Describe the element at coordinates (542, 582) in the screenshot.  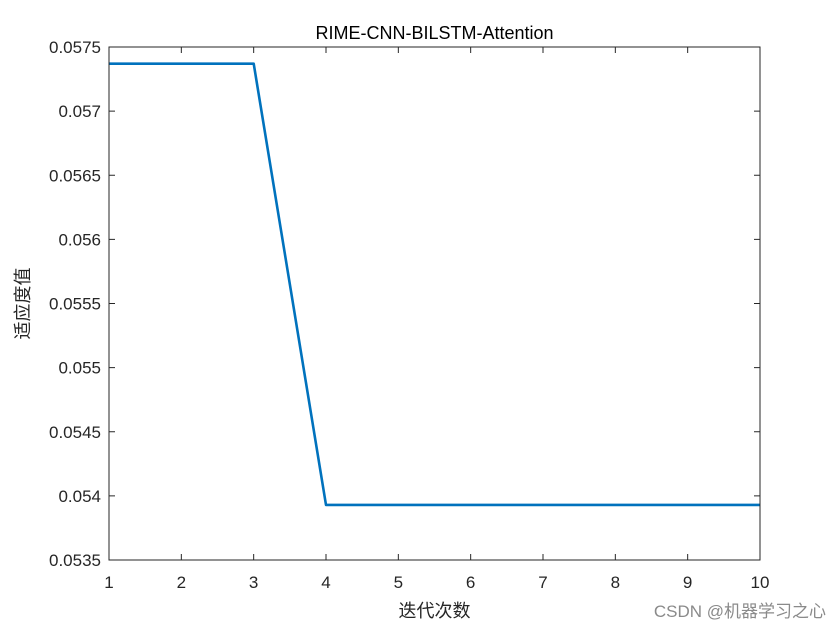
I see `x-tick-label: 7` at that location.